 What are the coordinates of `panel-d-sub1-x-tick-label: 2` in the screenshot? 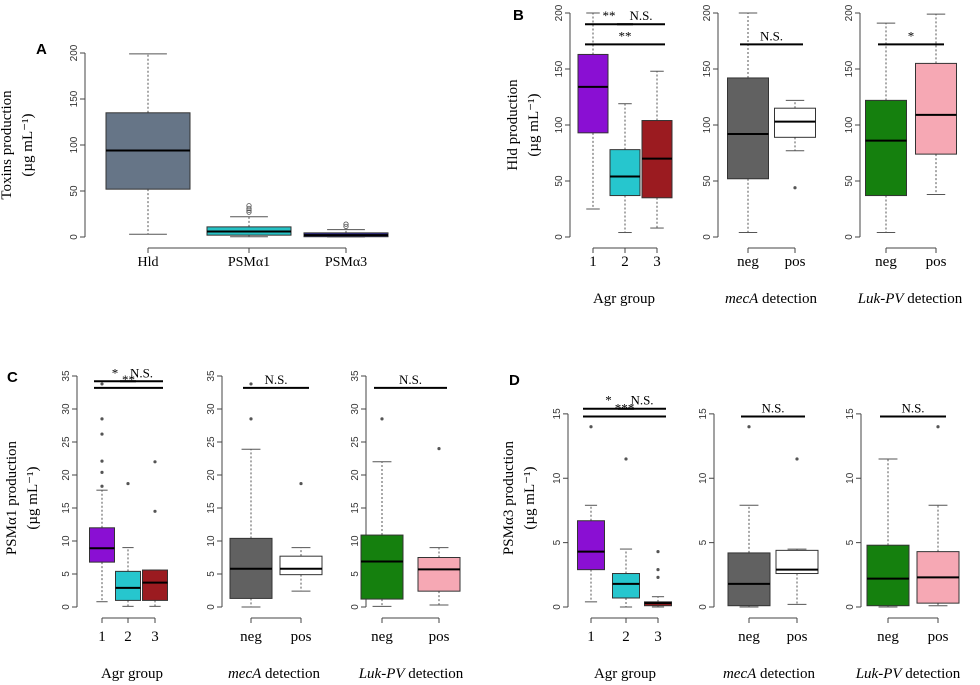 It's located at (626, 637).